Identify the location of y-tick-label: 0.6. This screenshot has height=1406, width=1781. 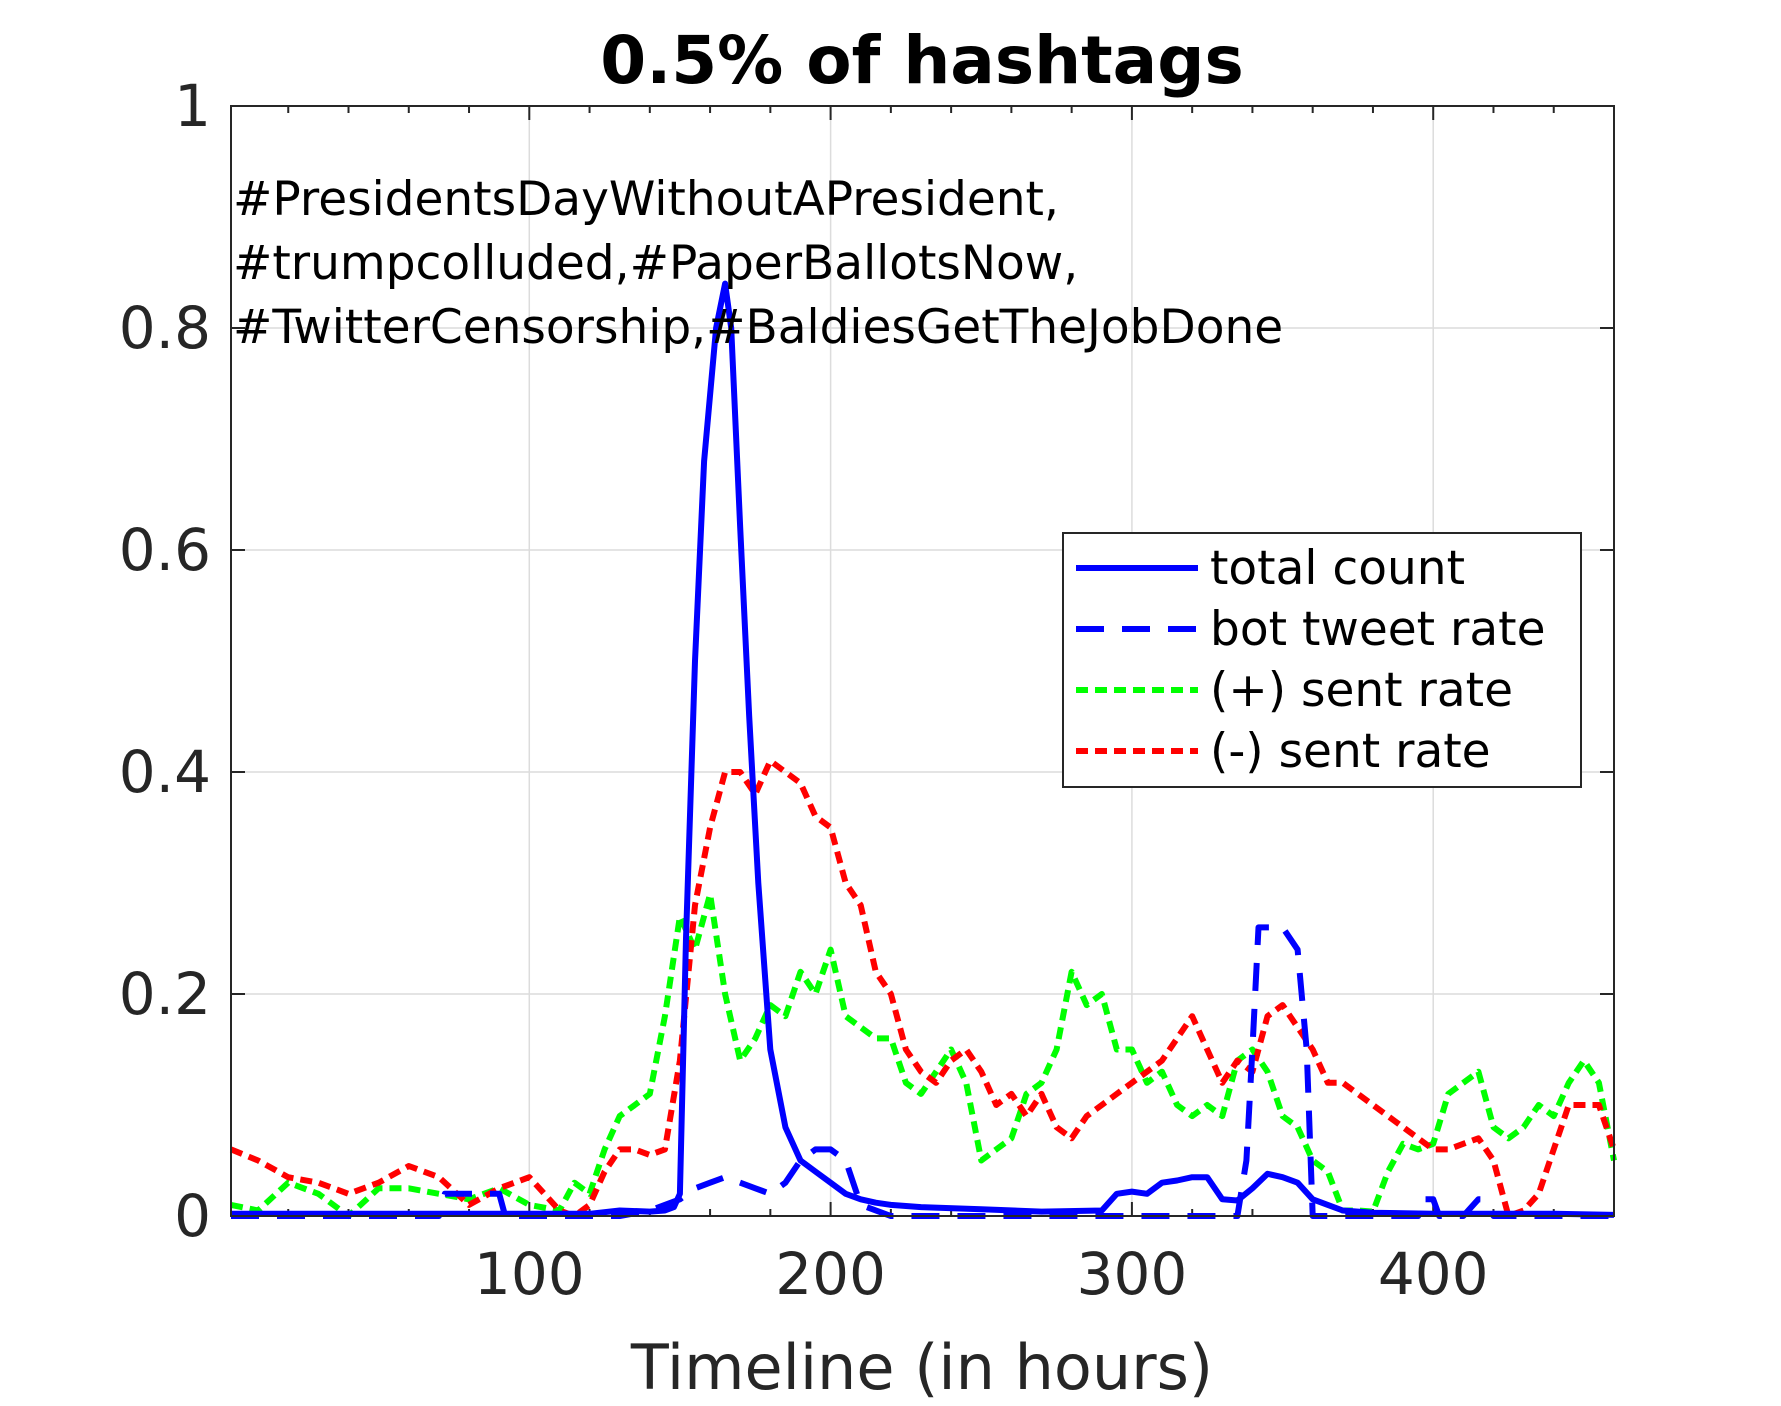
(165, 550).